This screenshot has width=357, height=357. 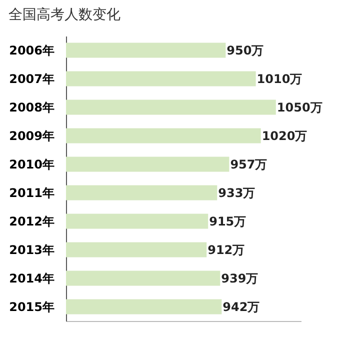 What do you see at coordinates (239, 278) in the screenshot?
I see `data-label: 939万` at bounding box center [239, 278].